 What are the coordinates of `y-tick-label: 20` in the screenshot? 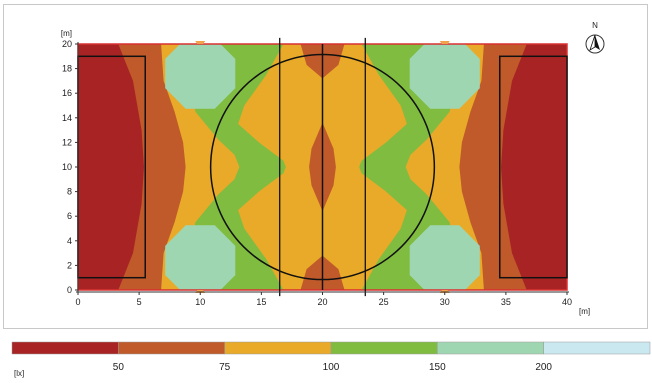 It's located at (67, 44).